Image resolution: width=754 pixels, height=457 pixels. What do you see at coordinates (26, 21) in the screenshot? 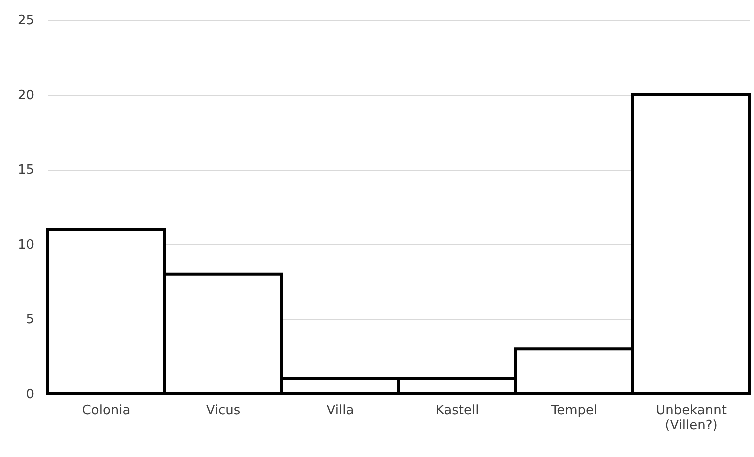
I see `y-tick-label: 25` at bounding box center [26, 21].